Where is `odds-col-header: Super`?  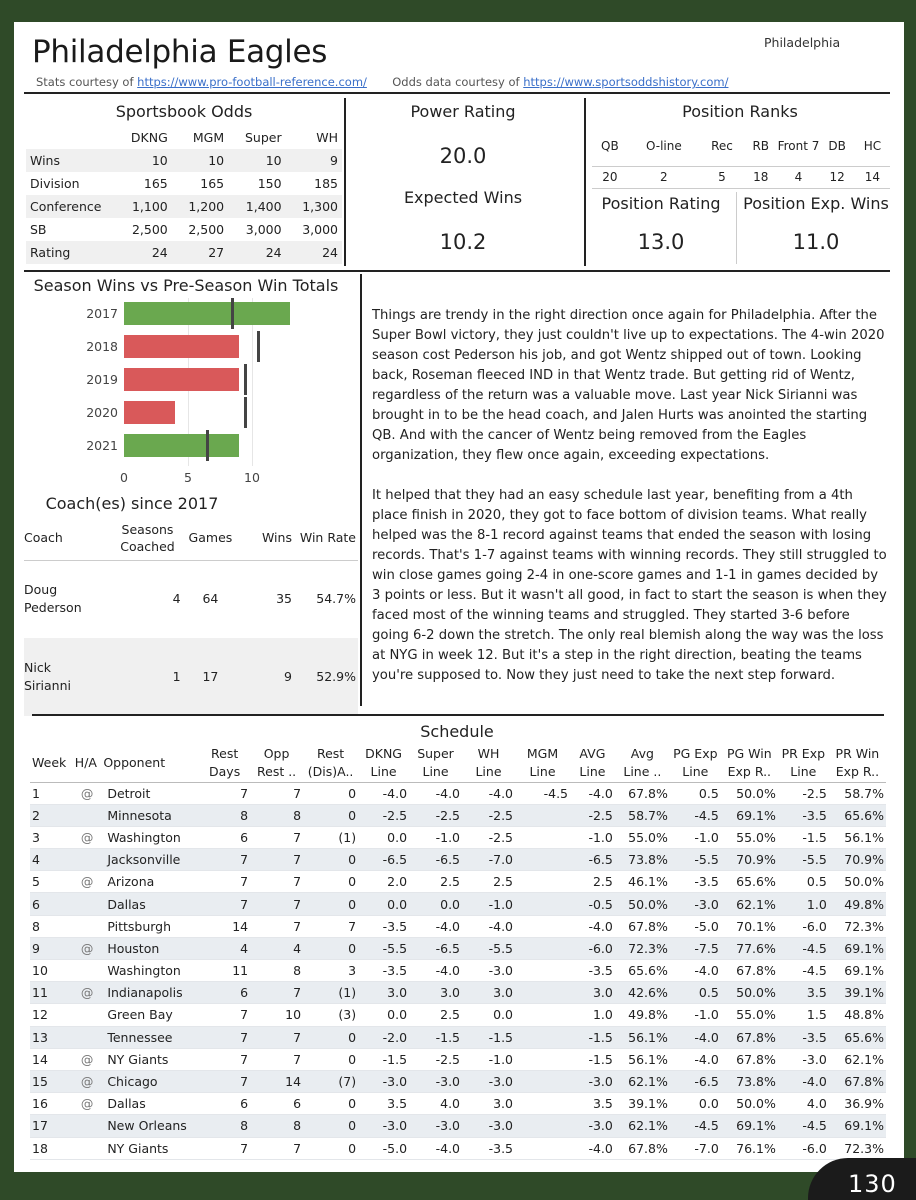 odds-col-header: Super is located at coordinates (263, 137).